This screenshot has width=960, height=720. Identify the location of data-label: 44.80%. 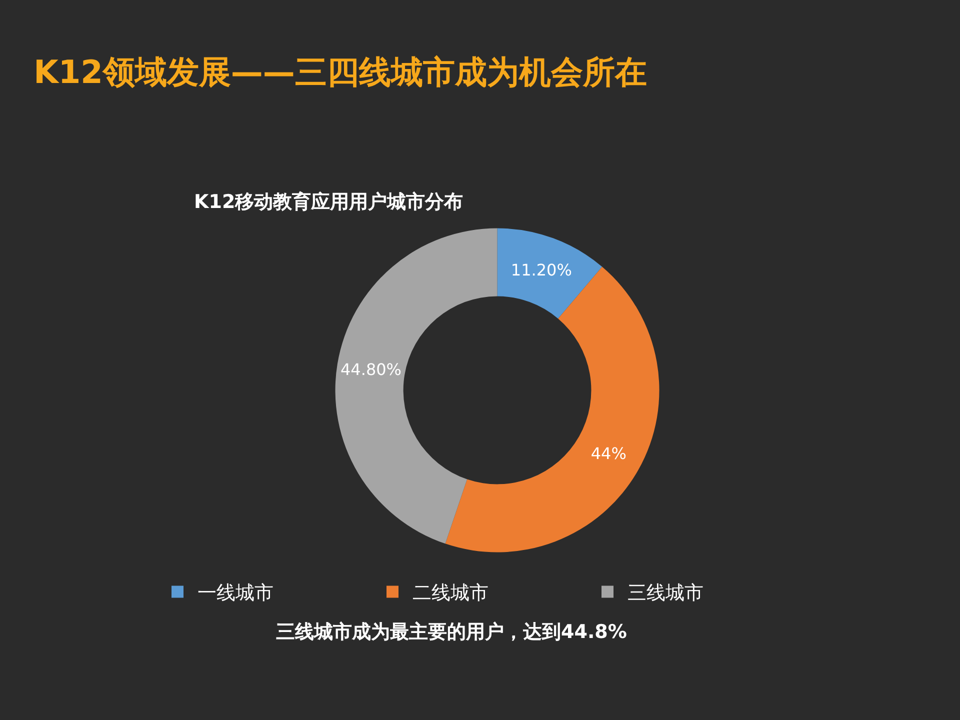
(371, 369).